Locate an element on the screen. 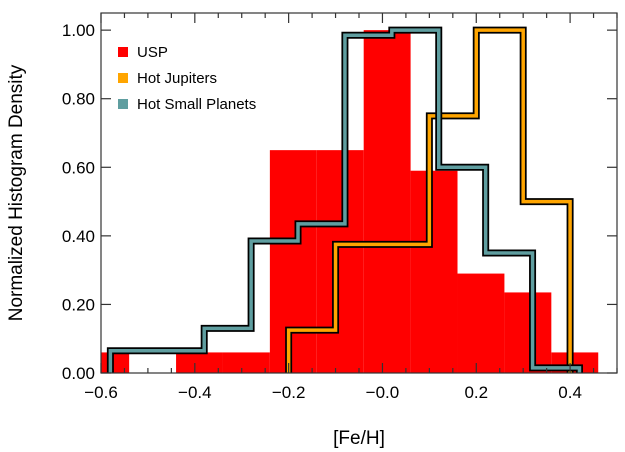 The width and height of the screenshot is (625, 452). y-axis-title: Normalized Histogram Density is located at coordinates (16, 192).